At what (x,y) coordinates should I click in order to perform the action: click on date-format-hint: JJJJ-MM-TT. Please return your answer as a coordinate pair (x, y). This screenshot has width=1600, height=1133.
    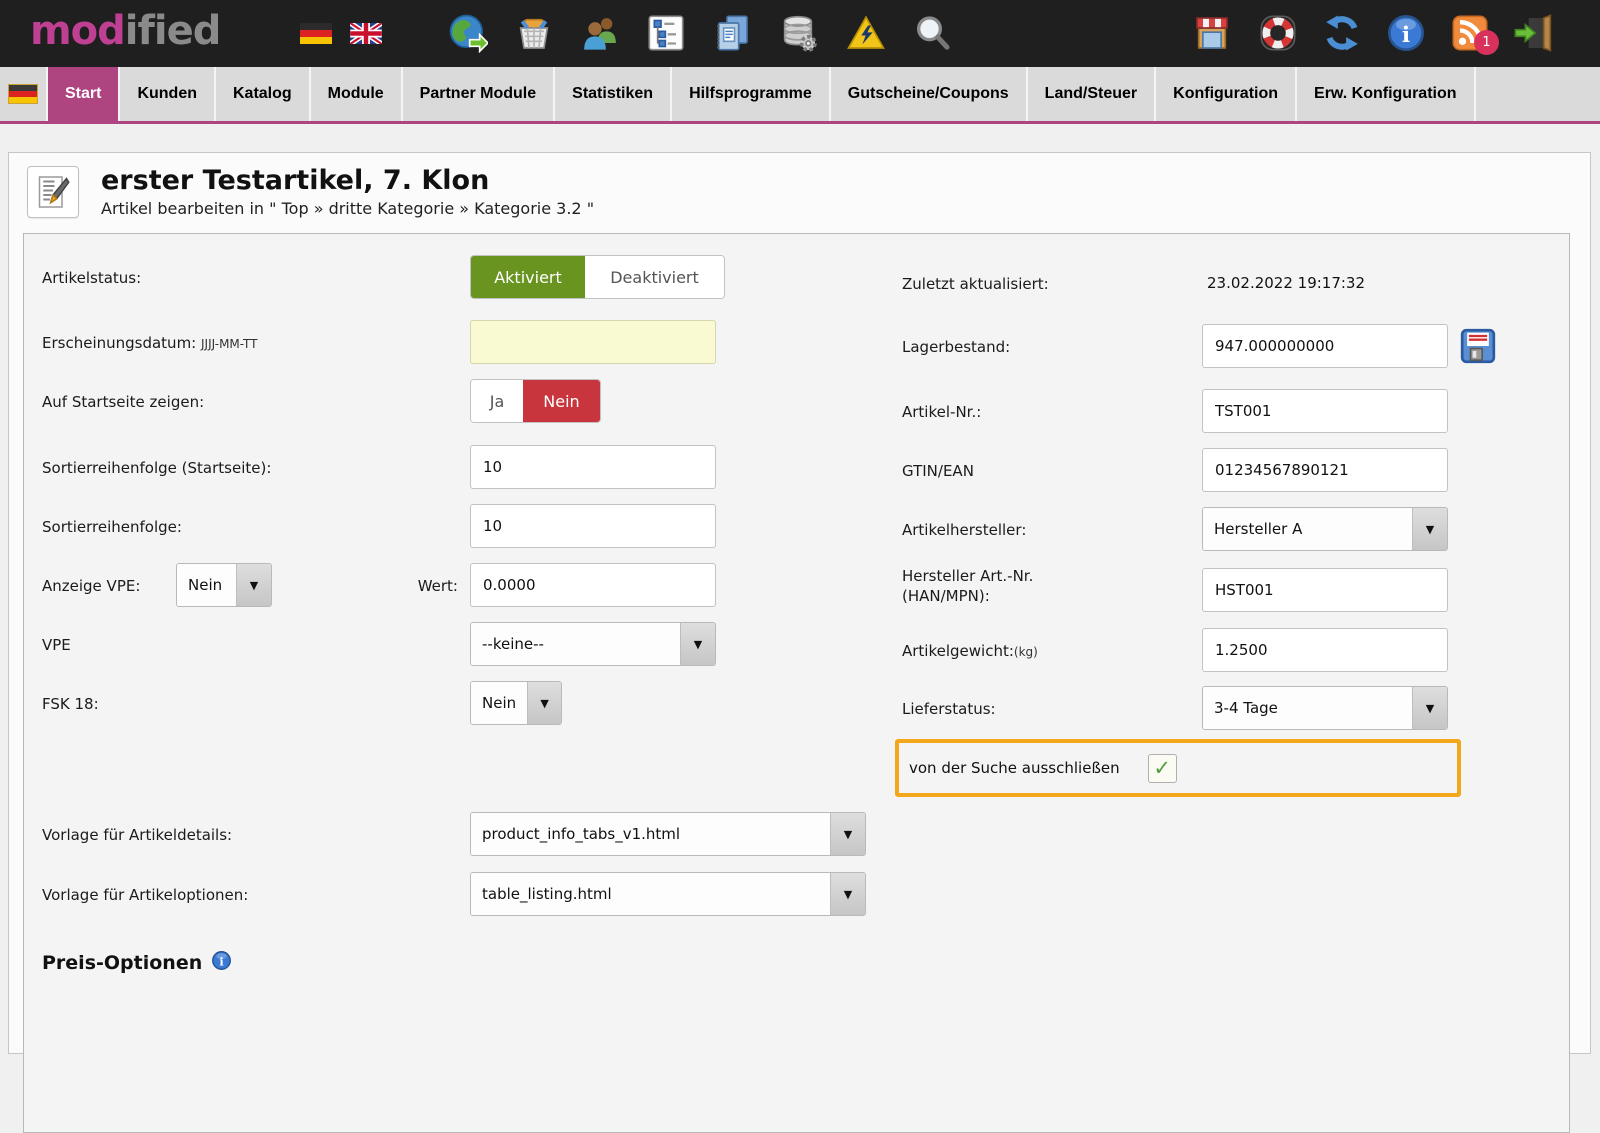
    Looking at the image, I should click on (229, 344).